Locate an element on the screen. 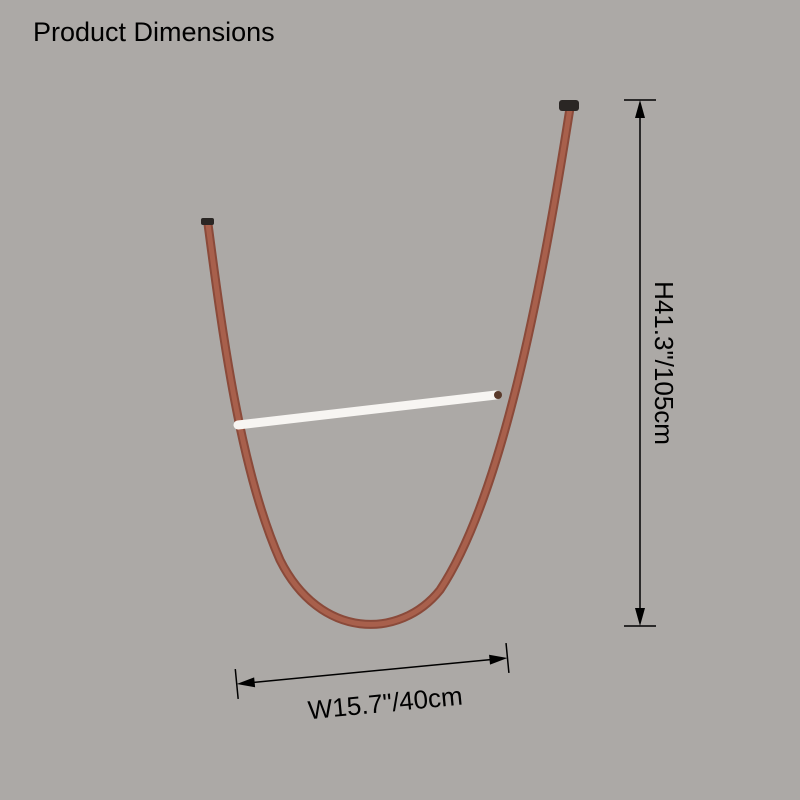 The image size is (800, 800). light-tube is located at coordinates (367, 410).